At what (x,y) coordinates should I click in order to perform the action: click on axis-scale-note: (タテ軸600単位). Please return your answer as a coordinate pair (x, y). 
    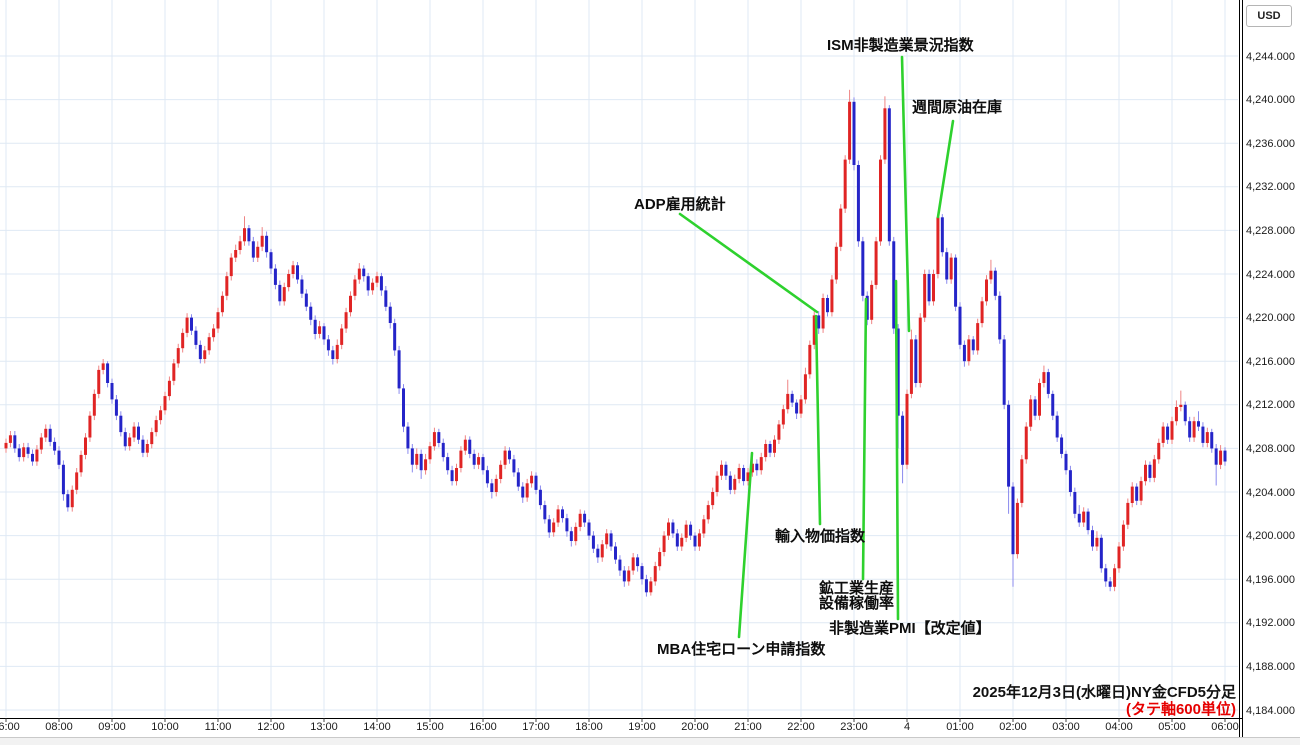
    Looking at the image, I should click on (1180, 709).